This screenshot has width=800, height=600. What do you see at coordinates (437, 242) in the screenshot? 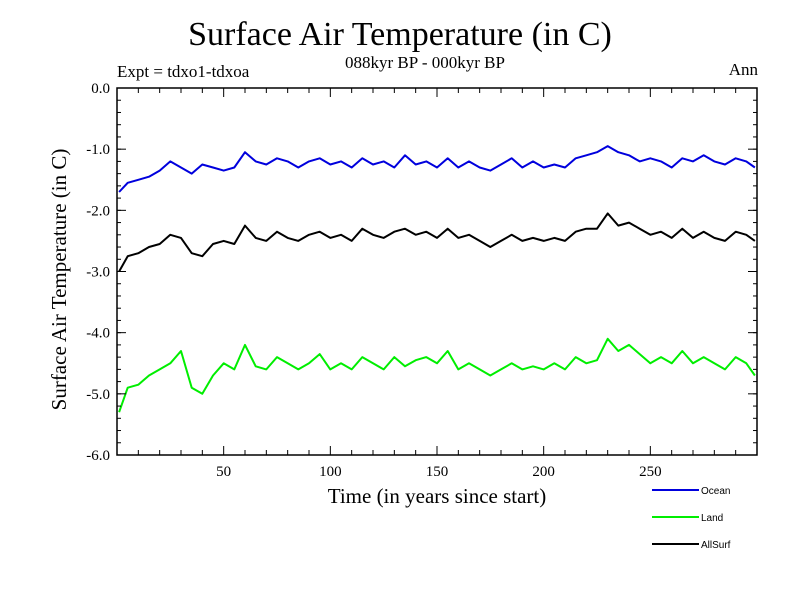
I see `series-line-allsurf` at bounding box center [437, 242].